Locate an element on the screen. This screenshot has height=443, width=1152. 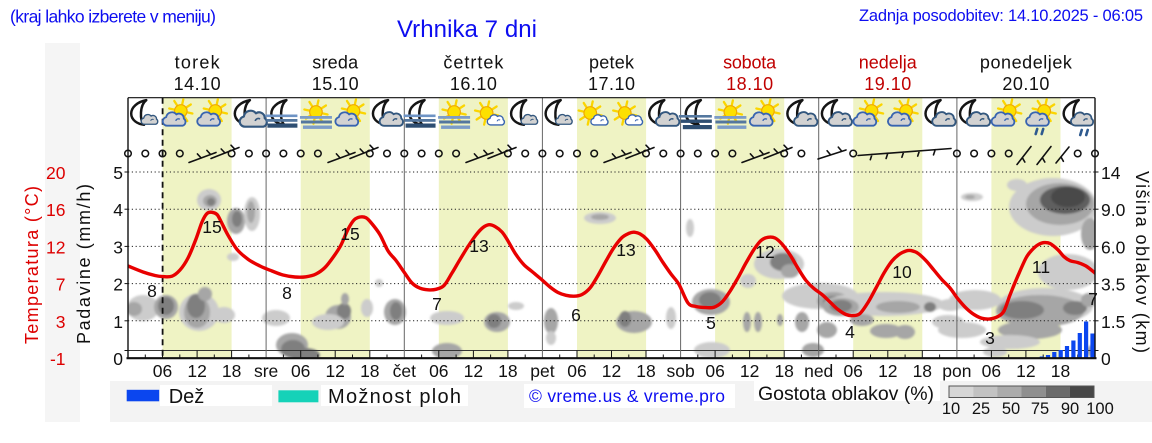
svg-text: nedelja is located at coordinates (888, 63).